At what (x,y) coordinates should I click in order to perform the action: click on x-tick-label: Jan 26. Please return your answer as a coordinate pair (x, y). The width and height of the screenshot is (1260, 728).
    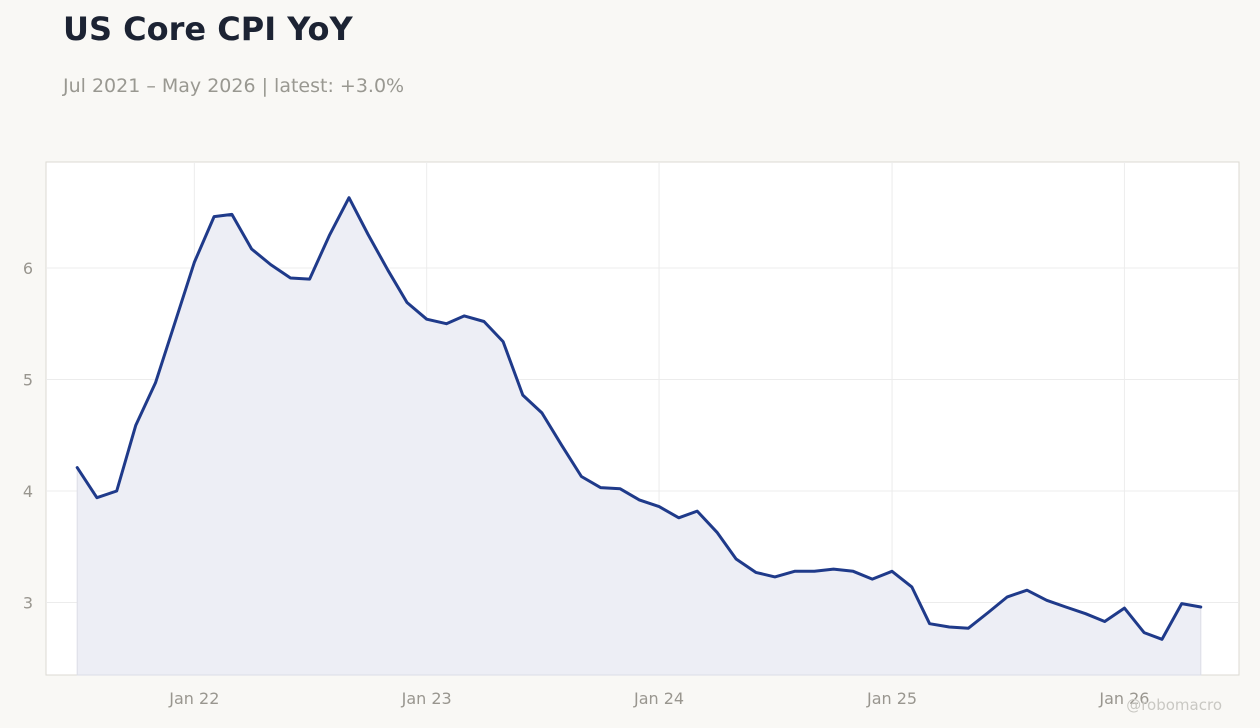
    Looking at the image, I should click on (1123, 698).